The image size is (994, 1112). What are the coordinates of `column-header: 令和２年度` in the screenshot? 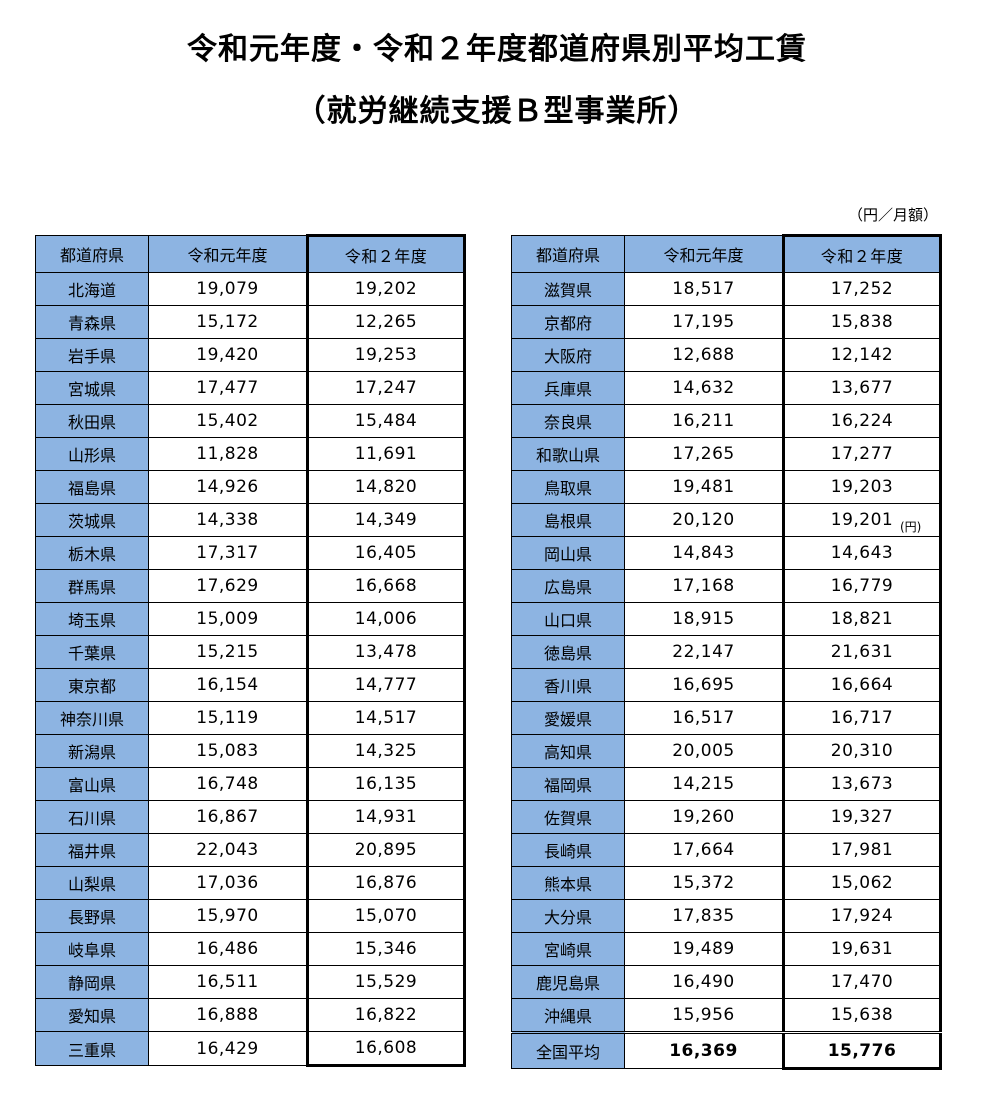 It's located at (862, 253).